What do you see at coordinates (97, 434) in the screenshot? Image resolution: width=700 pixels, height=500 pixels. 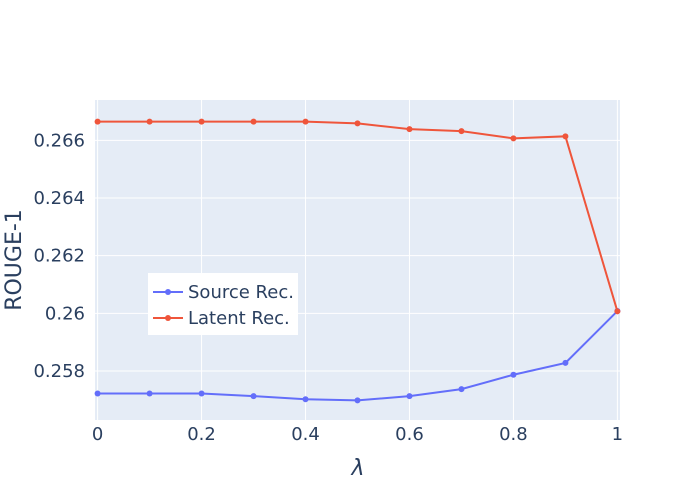 I see `x-tick-label: 0` at bounding box center [97, 434].